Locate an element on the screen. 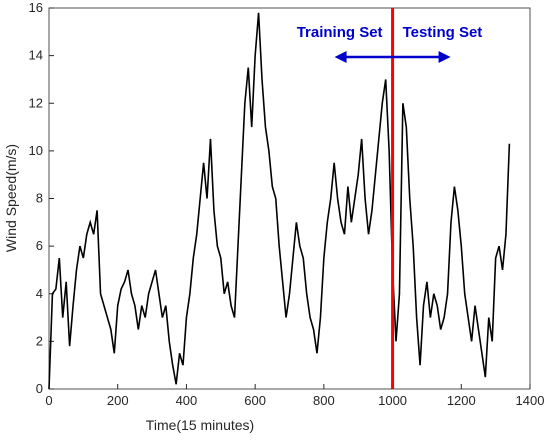 The width and height of the screenshot is (550, 440). y-axis-label: Wind Speed(m/s) is located at coordinates (11, 198).